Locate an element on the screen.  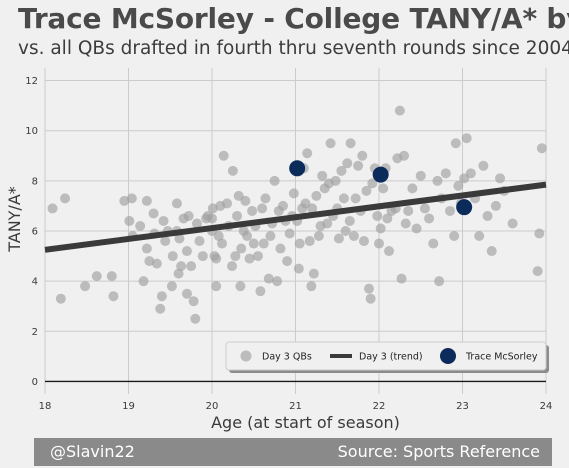
legend-marker-mcsorley is located at coordinates (448, 356).